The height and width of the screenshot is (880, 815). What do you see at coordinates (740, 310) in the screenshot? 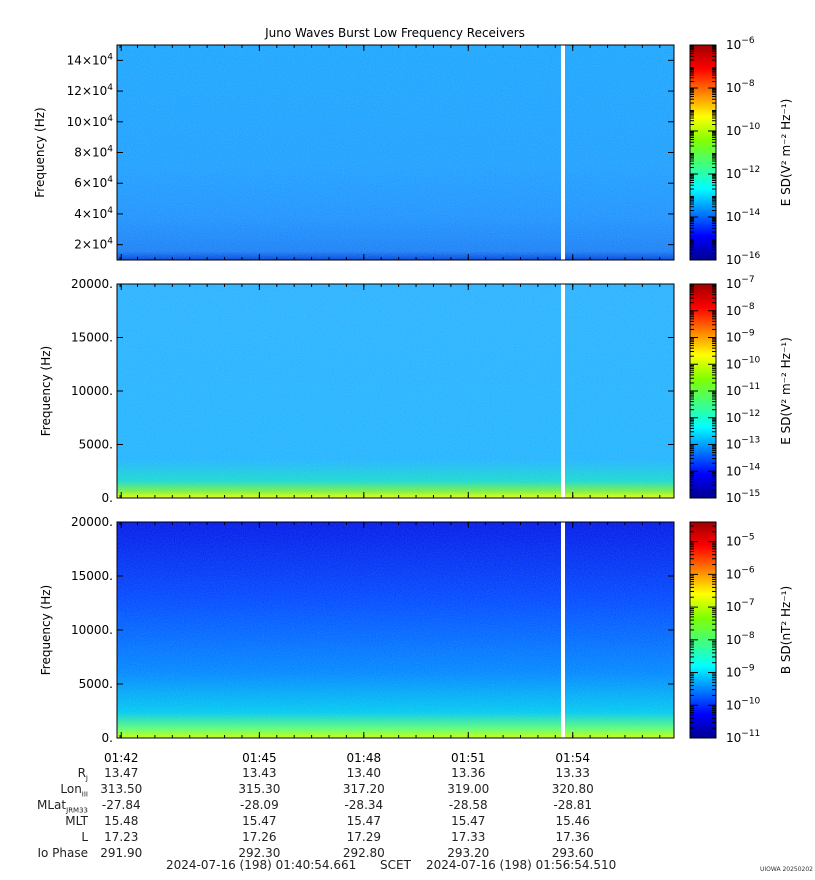
I see `panel-2-cb-tick-label: 10⁻⁸` at bounding box center [740, 310].